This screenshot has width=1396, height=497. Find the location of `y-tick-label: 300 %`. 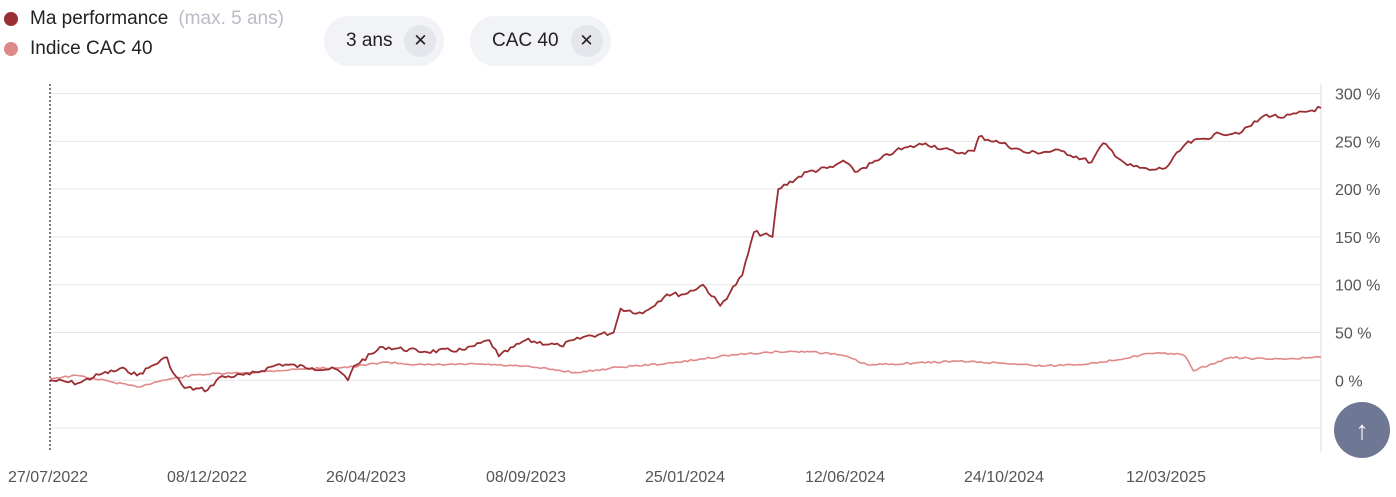

y-tick-label: 300 % is located at coordinates (1357, 95).